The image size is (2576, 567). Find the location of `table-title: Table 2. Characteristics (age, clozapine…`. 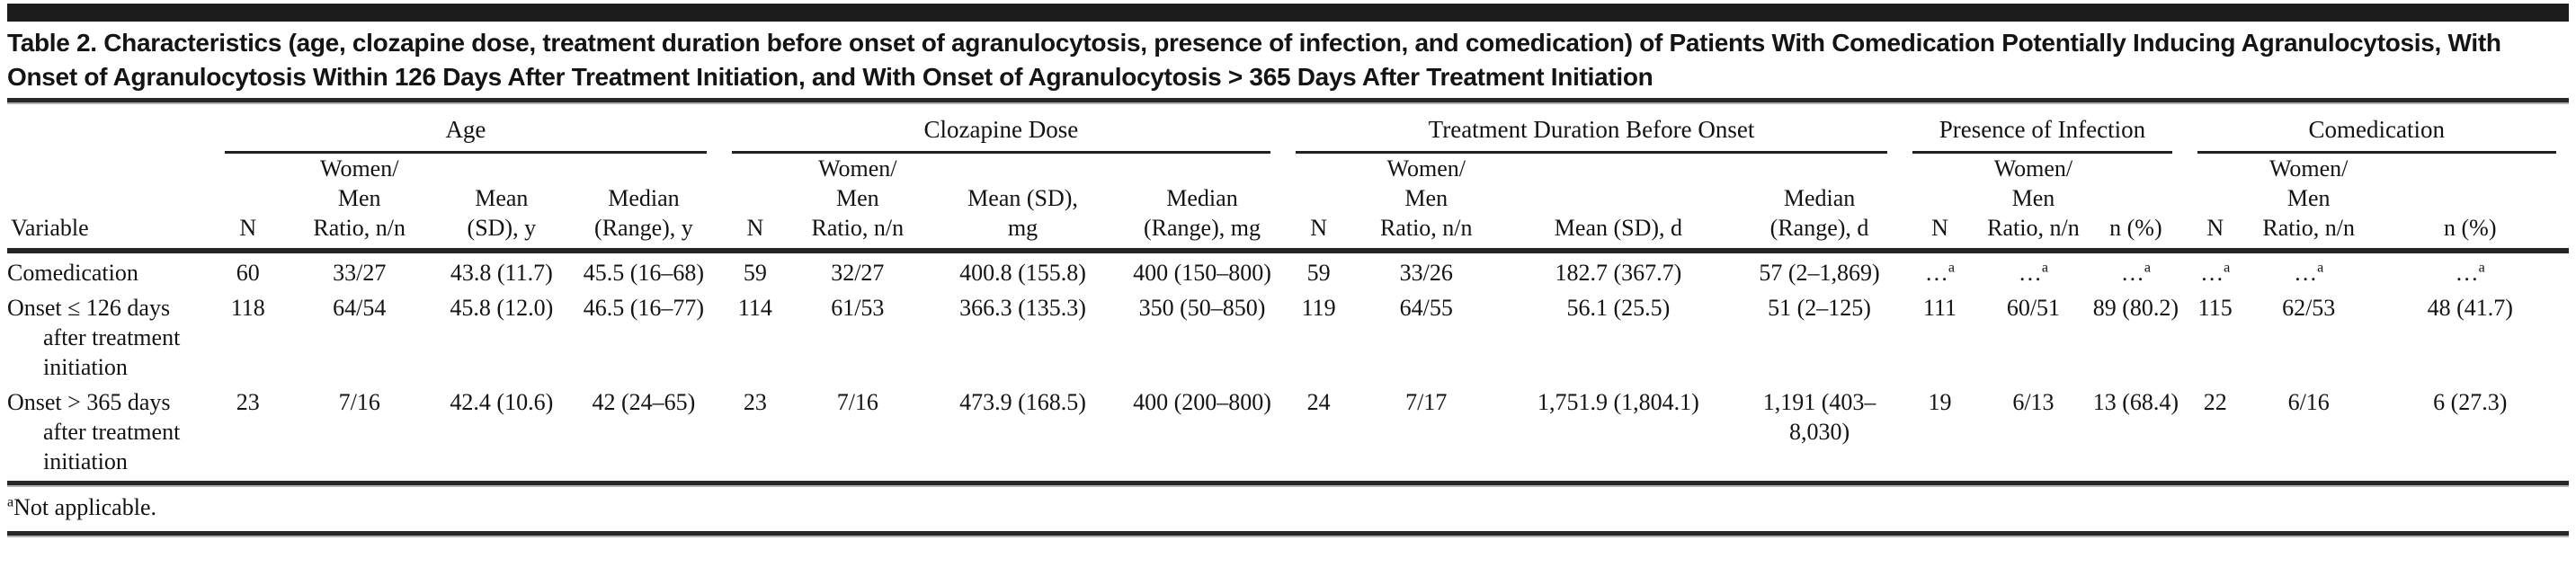

table-title: Table 2. Characteristics (age, clozapine… is located at coordinates (1254, 60).